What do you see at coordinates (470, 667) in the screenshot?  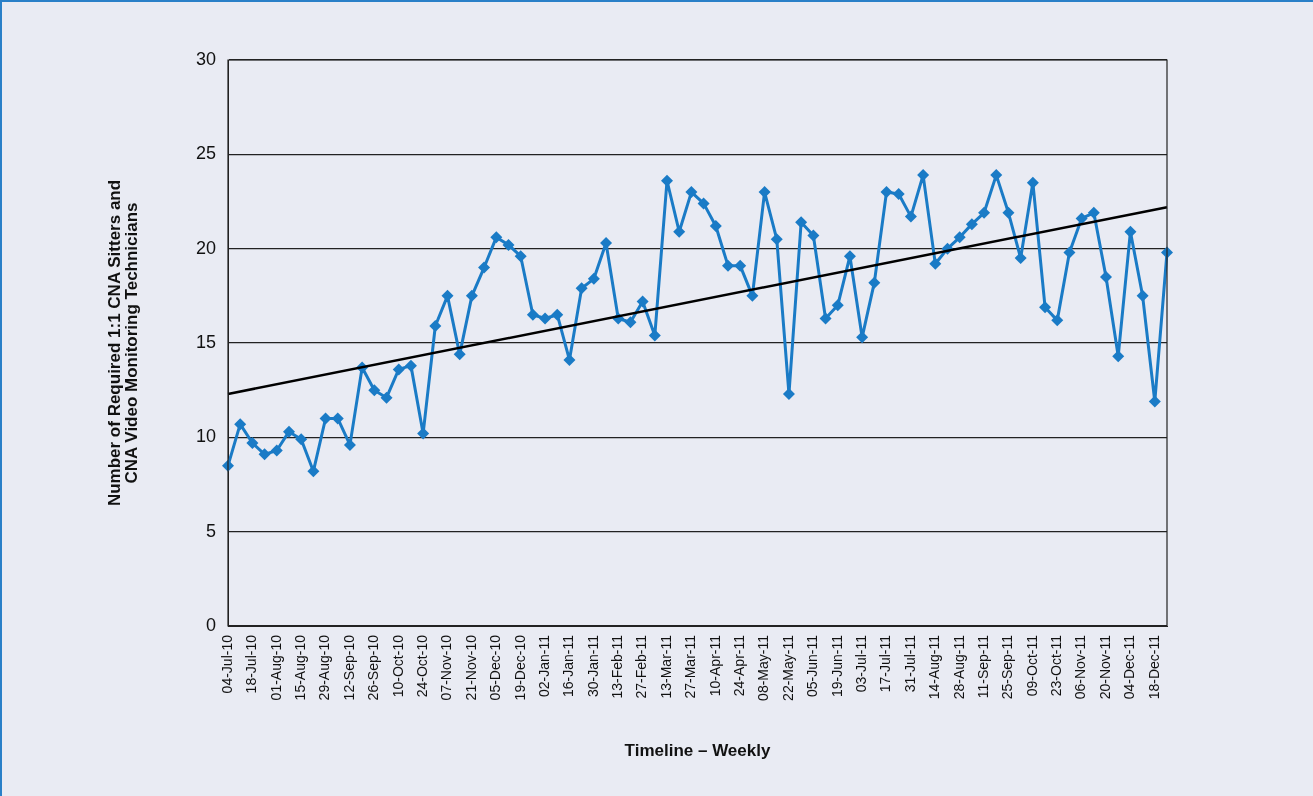 I see `x-tick-label: 21-Nov-10` at bounding box center [470, 667].